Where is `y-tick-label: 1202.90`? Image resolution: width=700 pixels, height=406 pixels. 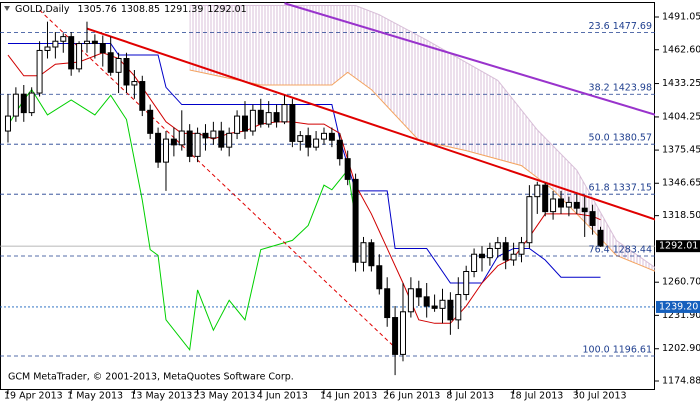
y-tick-label: 1202.90 is located at coordinates (681, 348).